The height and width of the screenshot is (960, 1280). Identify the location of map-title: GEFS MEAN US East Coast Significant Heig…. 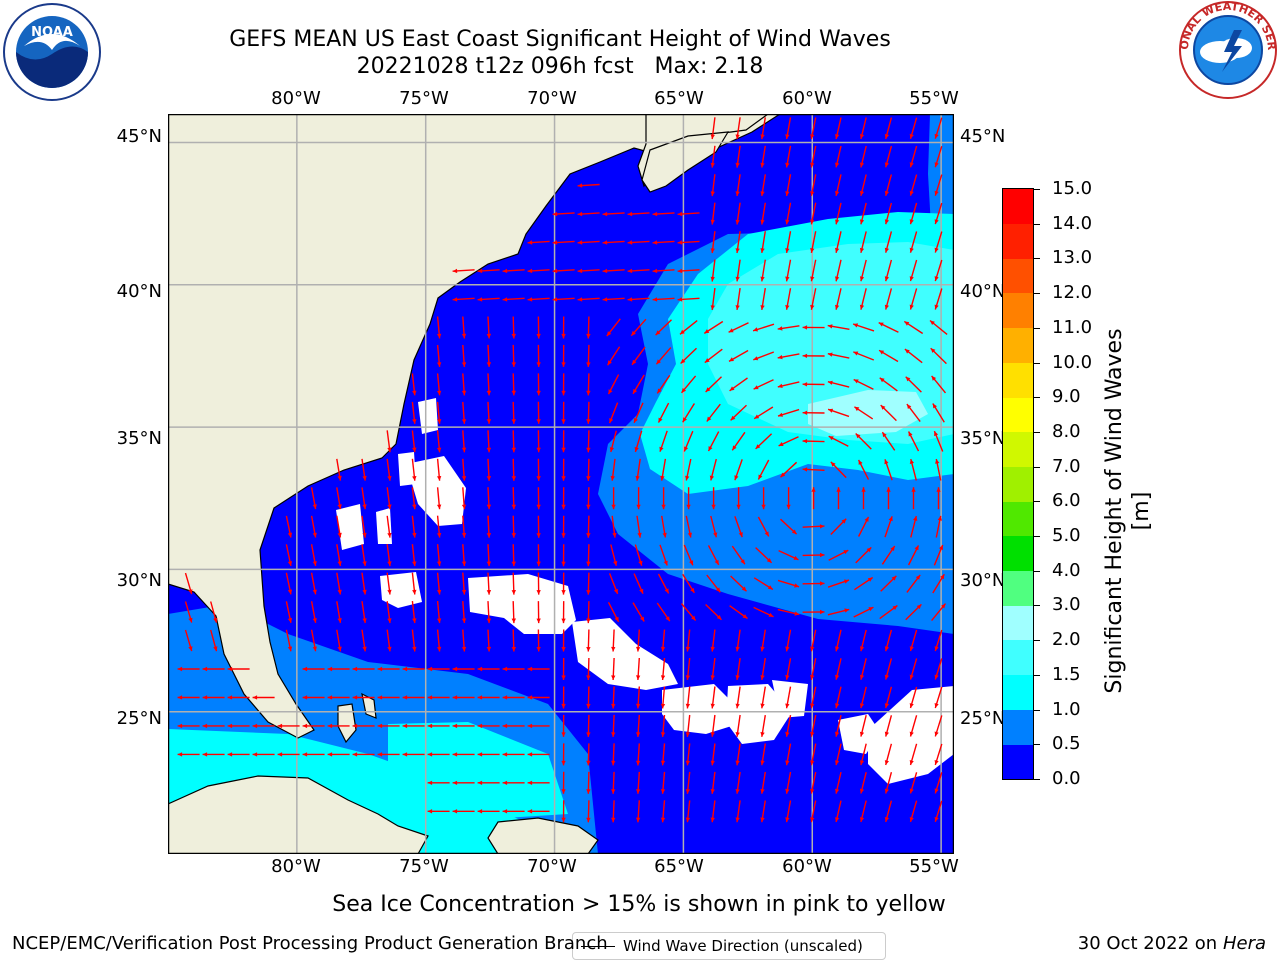
(560, 39).